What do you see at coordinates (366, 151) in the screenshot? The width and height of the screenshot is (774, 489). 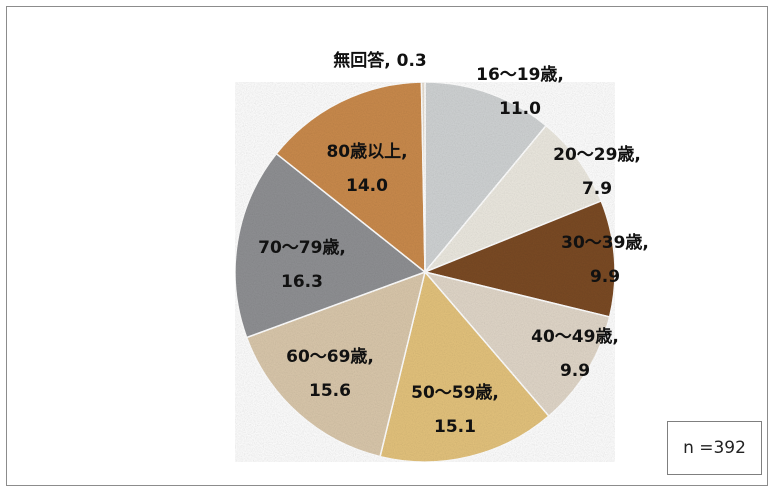 I see `slice-category-7: 80歳以上,` at bounding box center [366, 151].